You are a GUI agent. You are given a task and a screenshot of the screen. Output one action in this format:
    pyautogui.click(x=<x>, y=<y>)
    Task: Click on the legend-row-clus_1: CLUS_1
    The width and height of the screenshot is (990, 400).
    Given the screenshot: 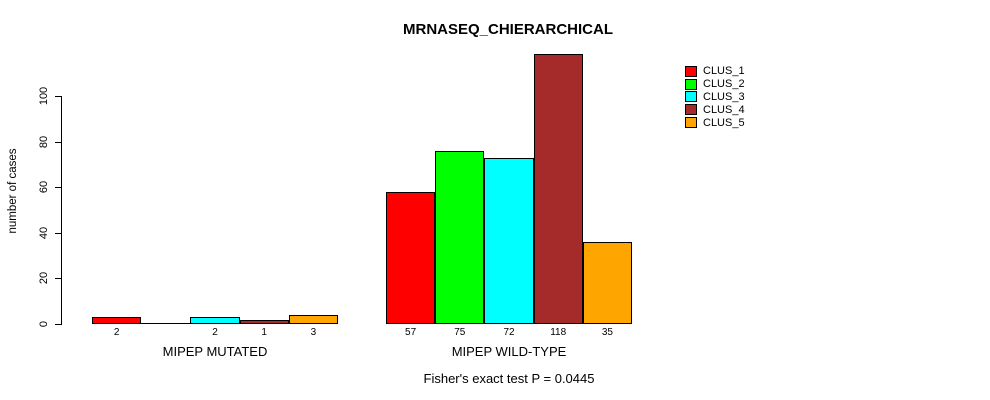 What is the action you would take?
    pyautogui.click(x=715, y=71)
    